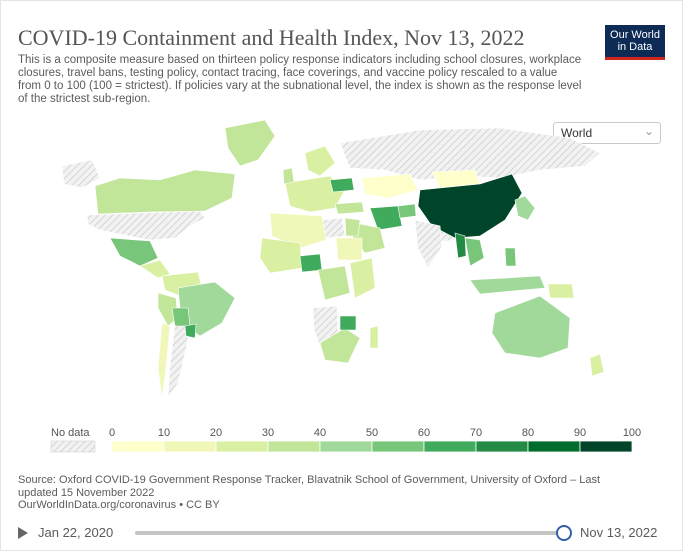 The height and width of the screenshot is (551, 683). I want to click on legend-tick-label: 90, so click(580, 433).